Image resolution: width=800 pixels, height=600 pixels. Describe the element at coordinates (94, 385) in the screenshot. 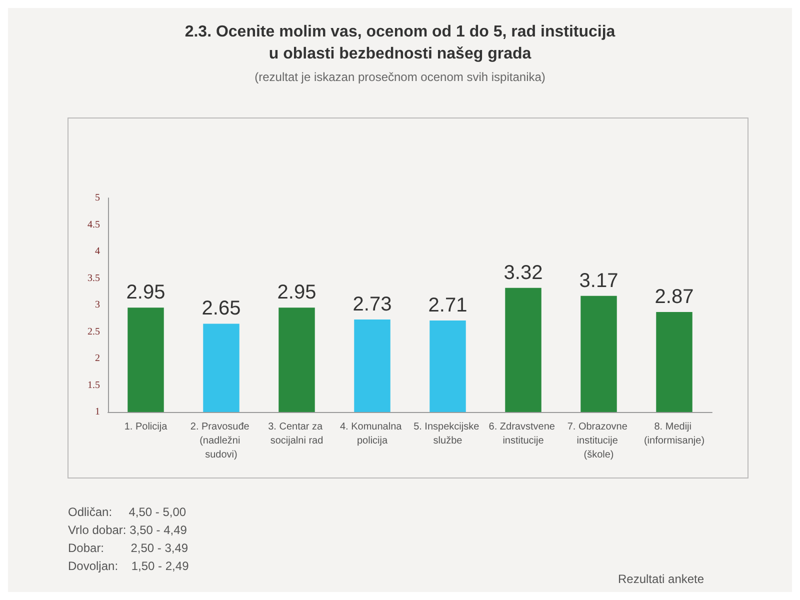

I see `y-tick-label: 1.5` at that location.